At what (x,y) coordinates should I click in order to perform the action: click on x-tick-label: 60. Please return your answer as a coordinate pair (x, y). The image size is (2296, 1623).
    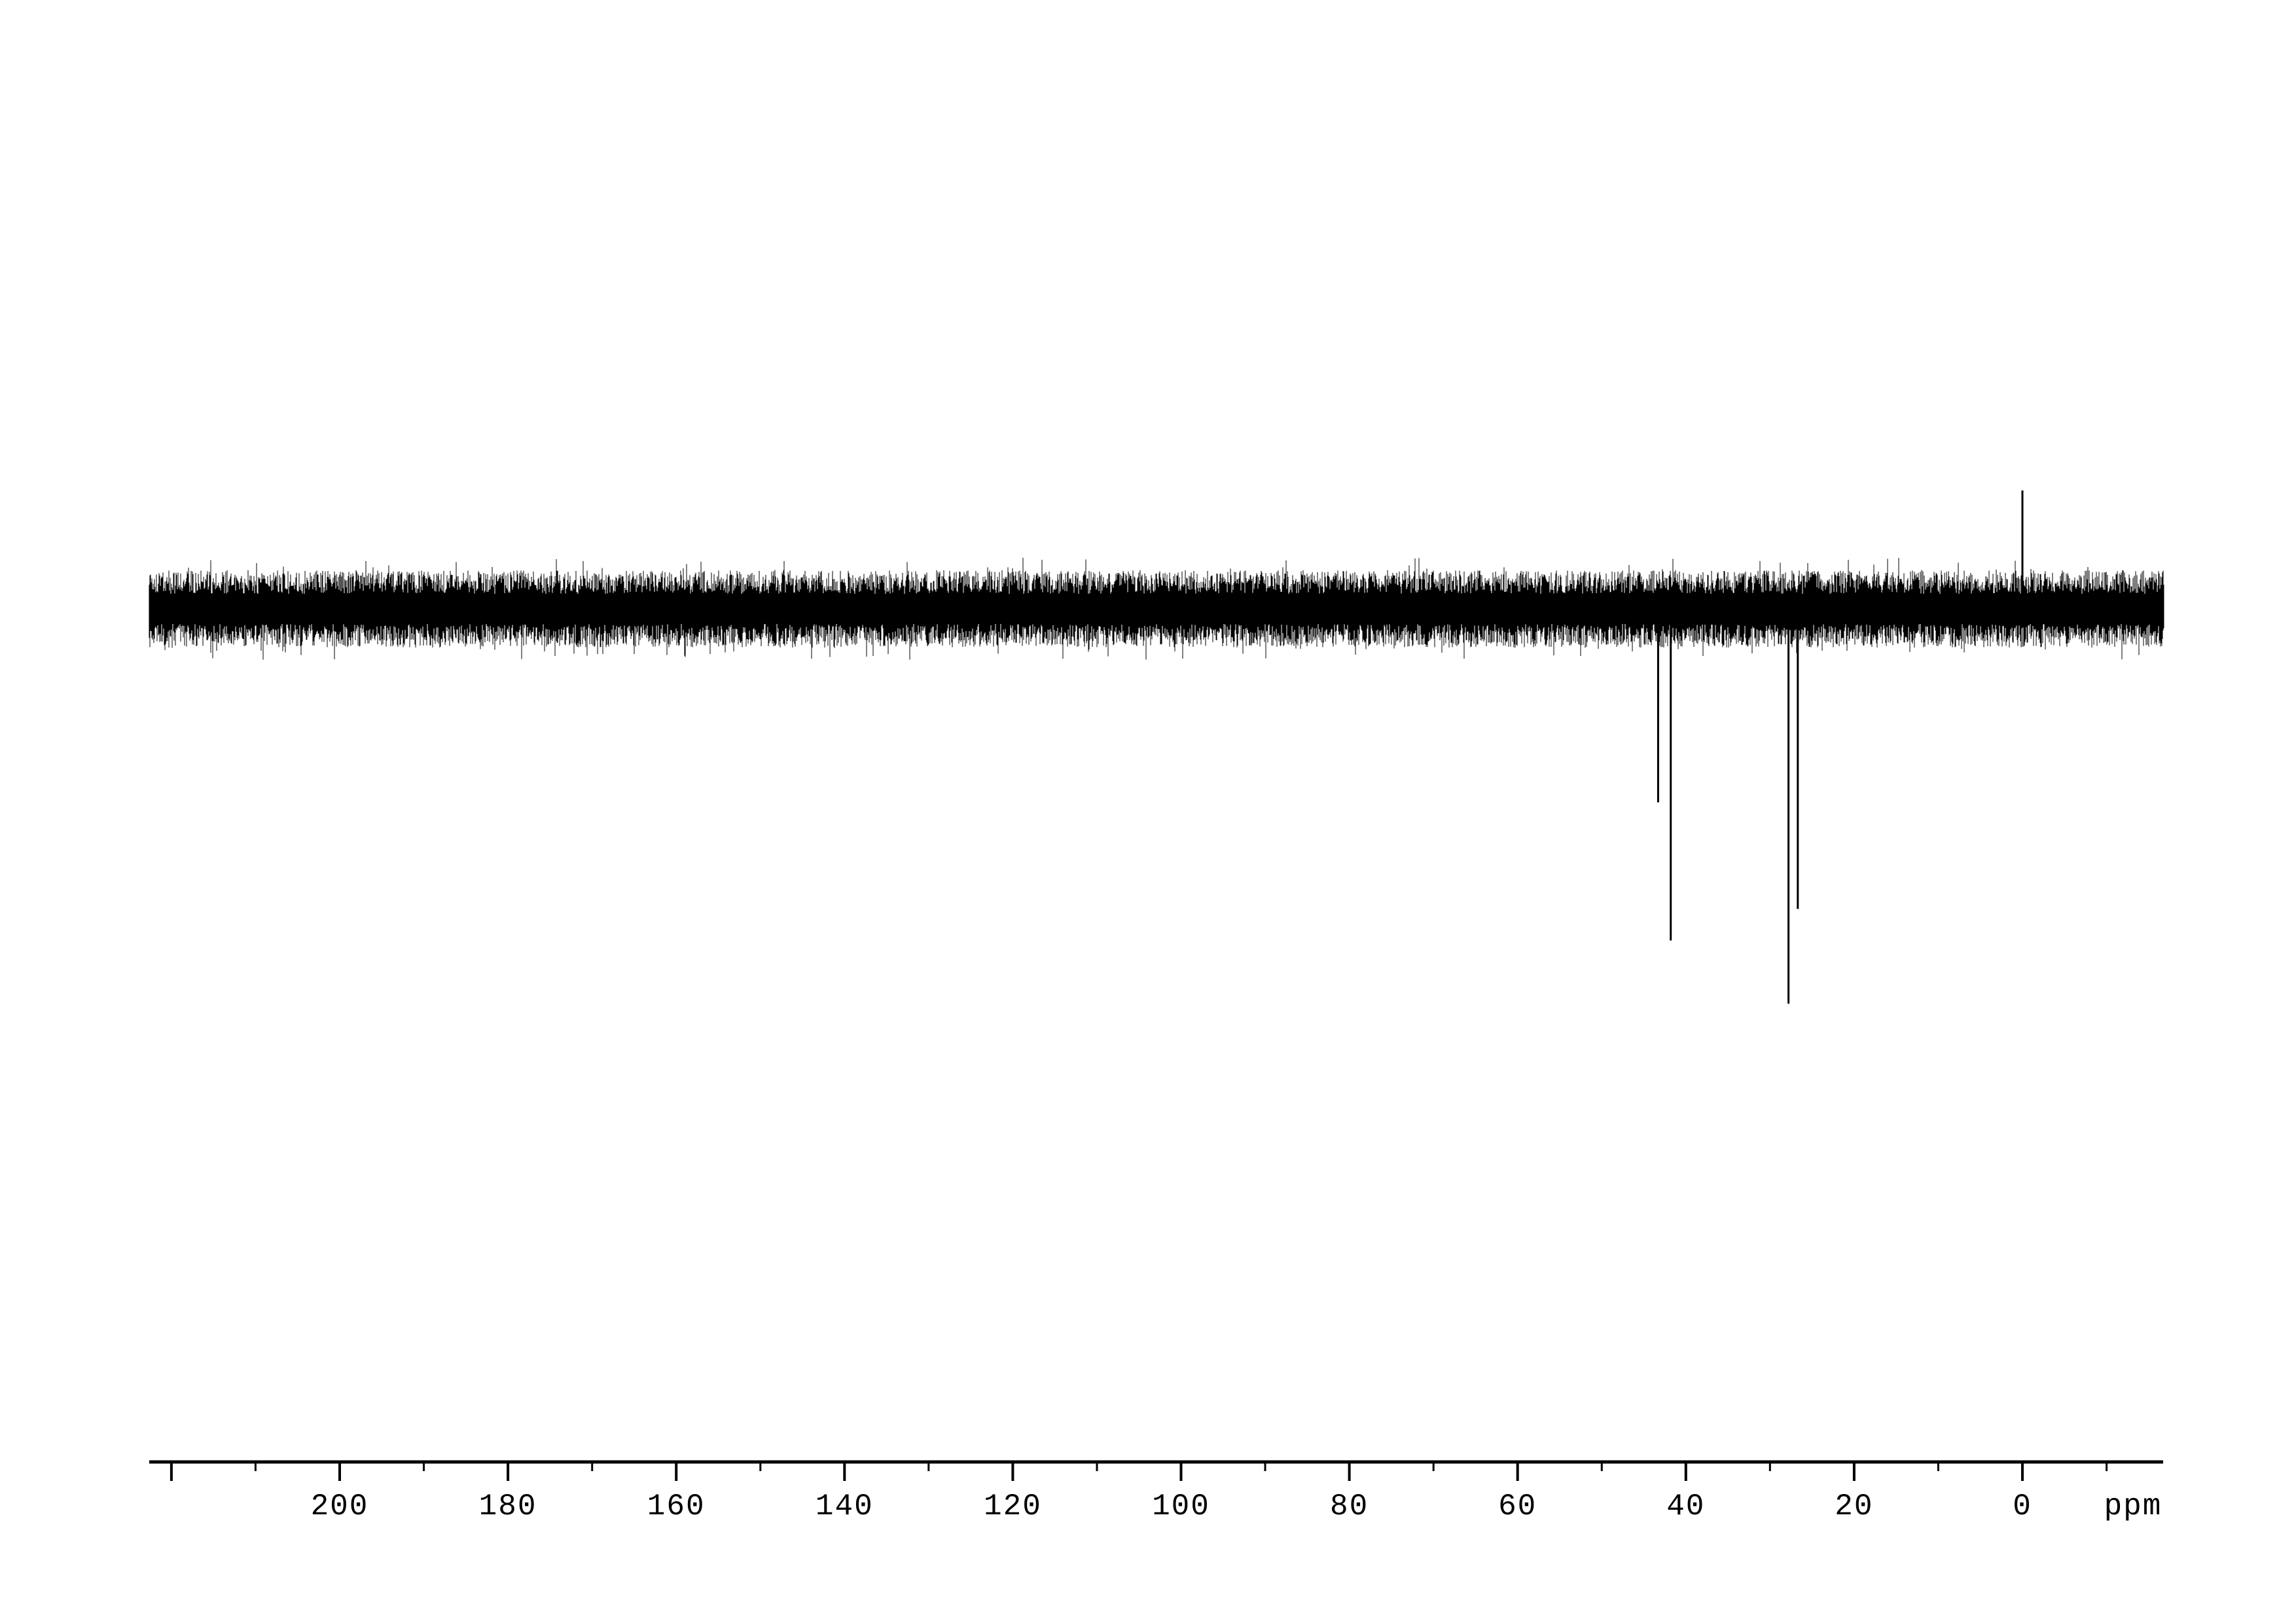
    Looking at the image, I should click on (1517, 1506).